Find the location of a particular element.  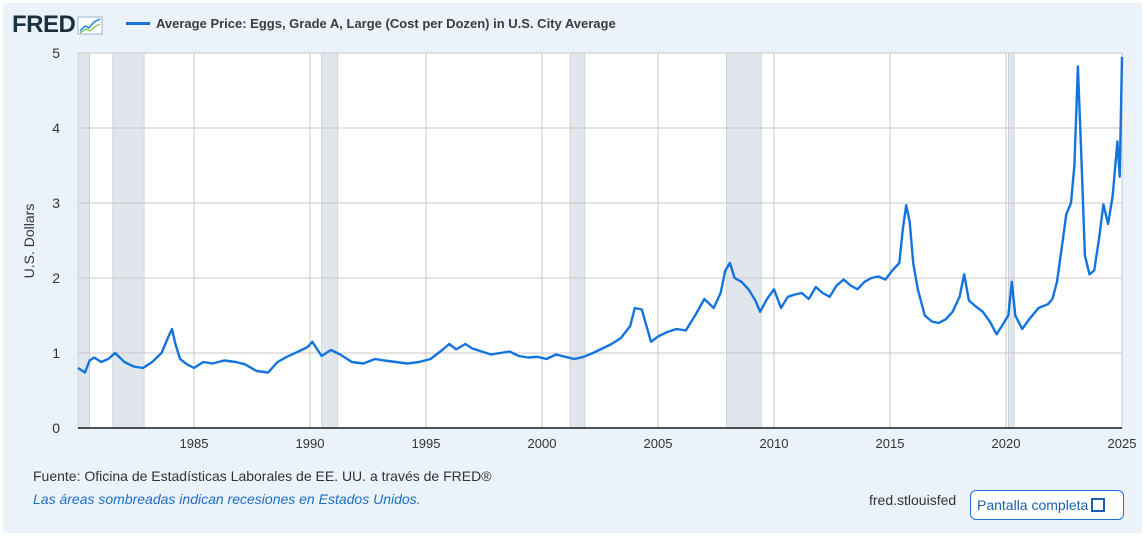

x-tick-label: 2005 is located at coordinates (658, 443).